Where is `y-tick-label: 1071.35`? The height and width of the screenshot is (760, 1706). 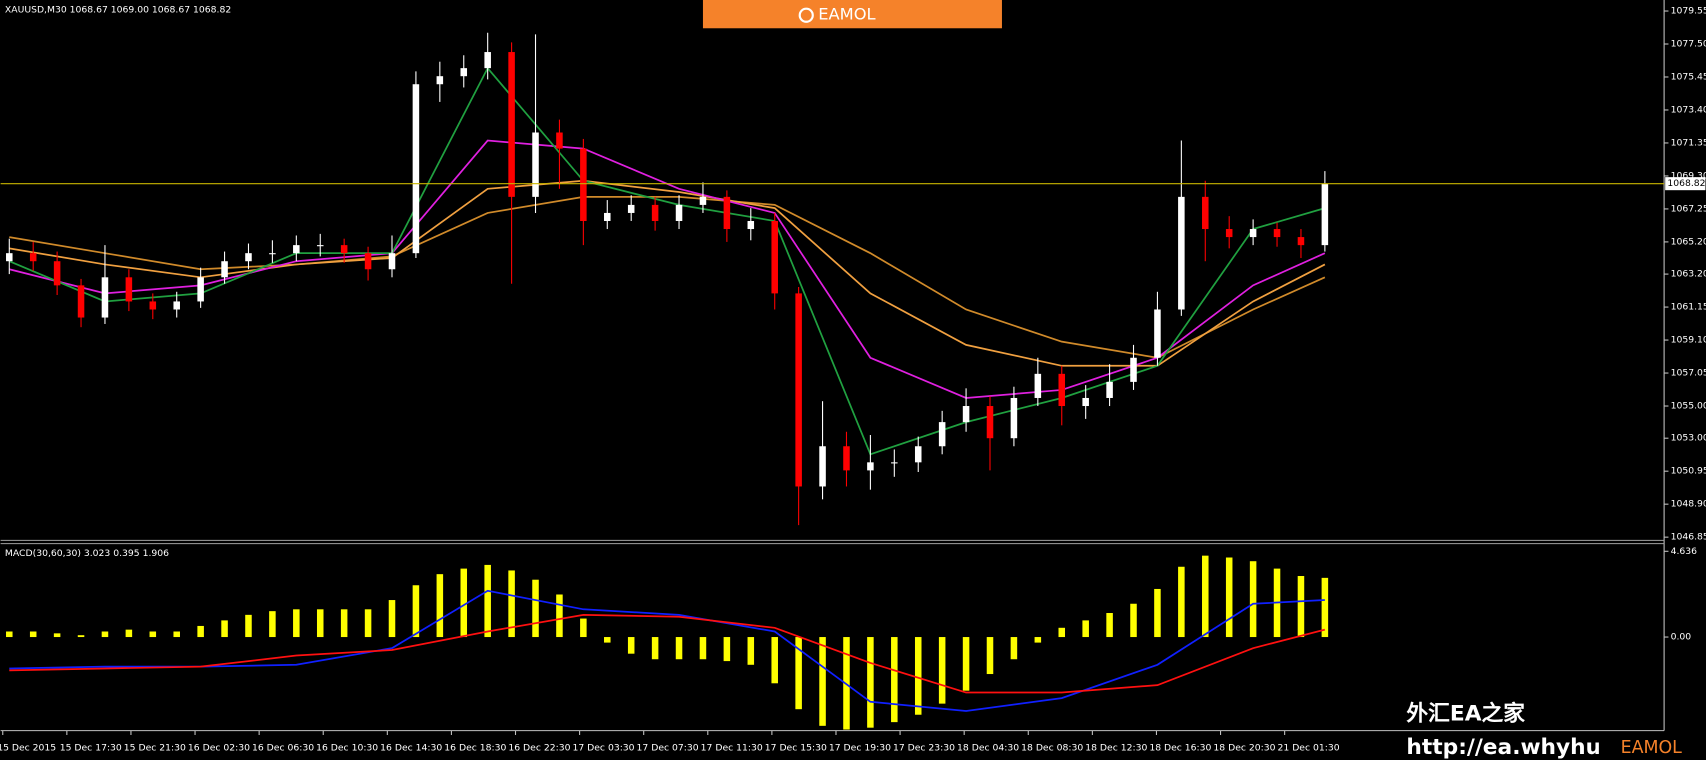 y-tick-label: 1071.35 is located at coordinates (1688, 142).